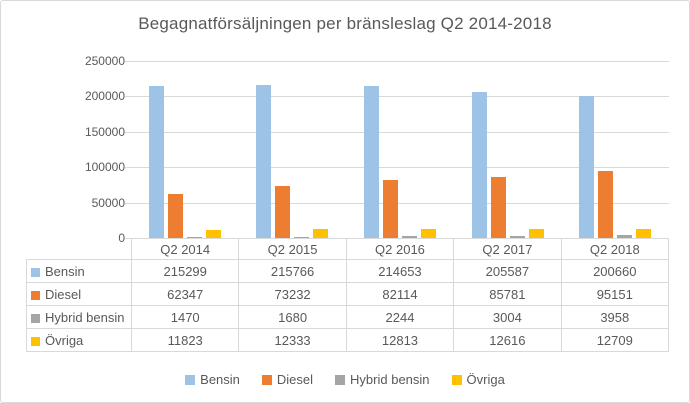  Describe the element at coordinates (517, 236) in the screenshot. I see `bar-hybrid-bensin-q2-2017` at that location.